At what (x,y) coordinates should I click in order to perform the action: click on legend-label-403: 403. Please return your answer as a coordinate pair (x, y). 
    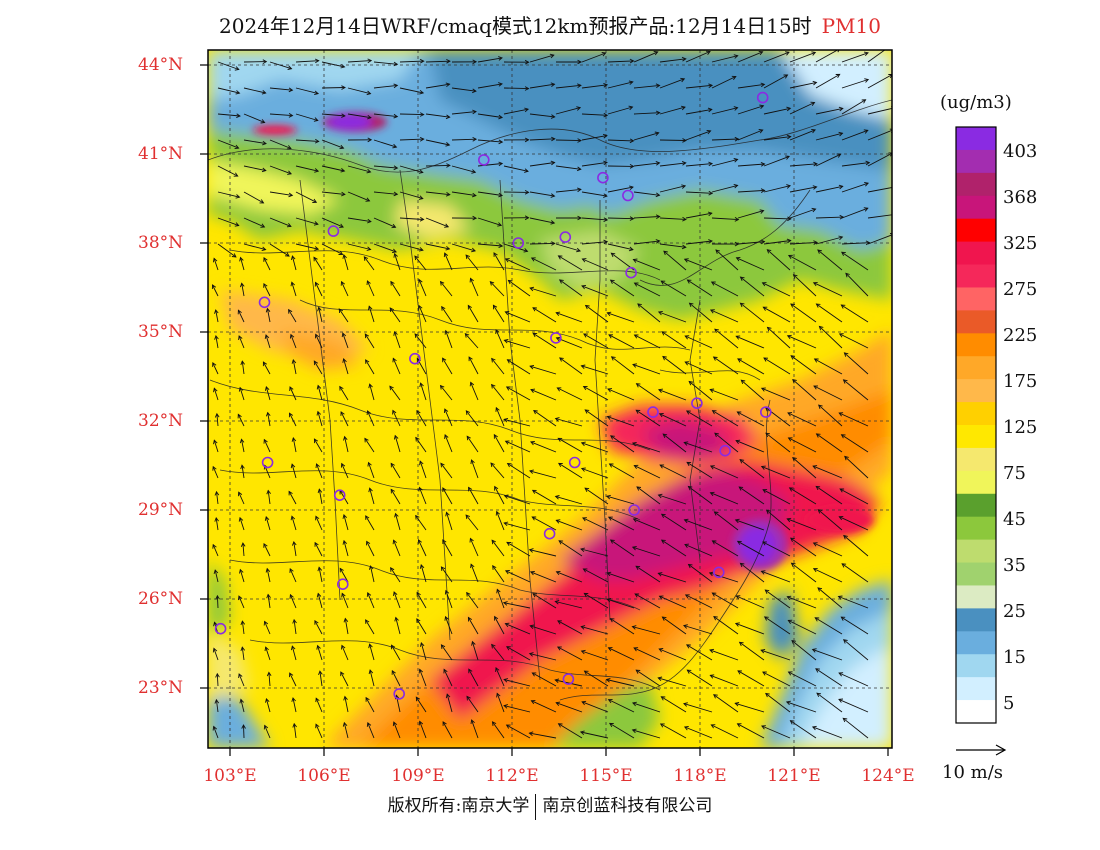
    Looking at the image, I should click on (1020, 151).